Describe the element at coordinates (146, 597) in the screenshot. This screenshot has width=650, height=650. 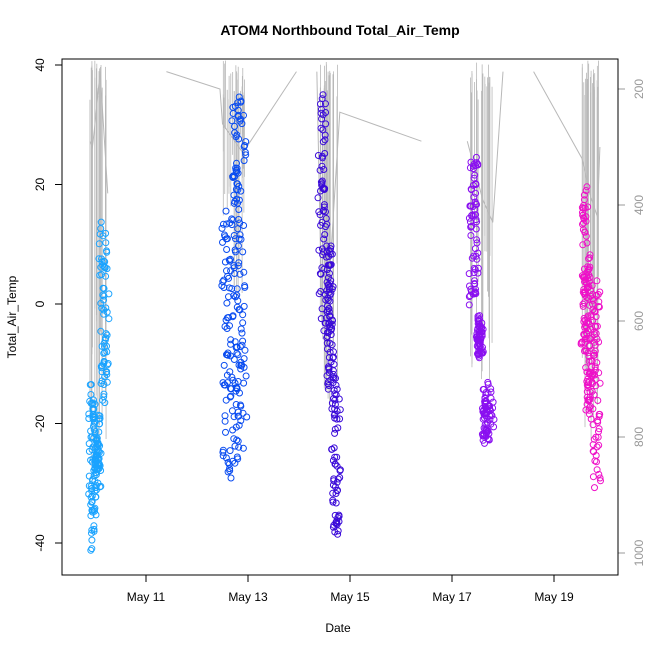
I see `x-tick-label: May 11` at that location.